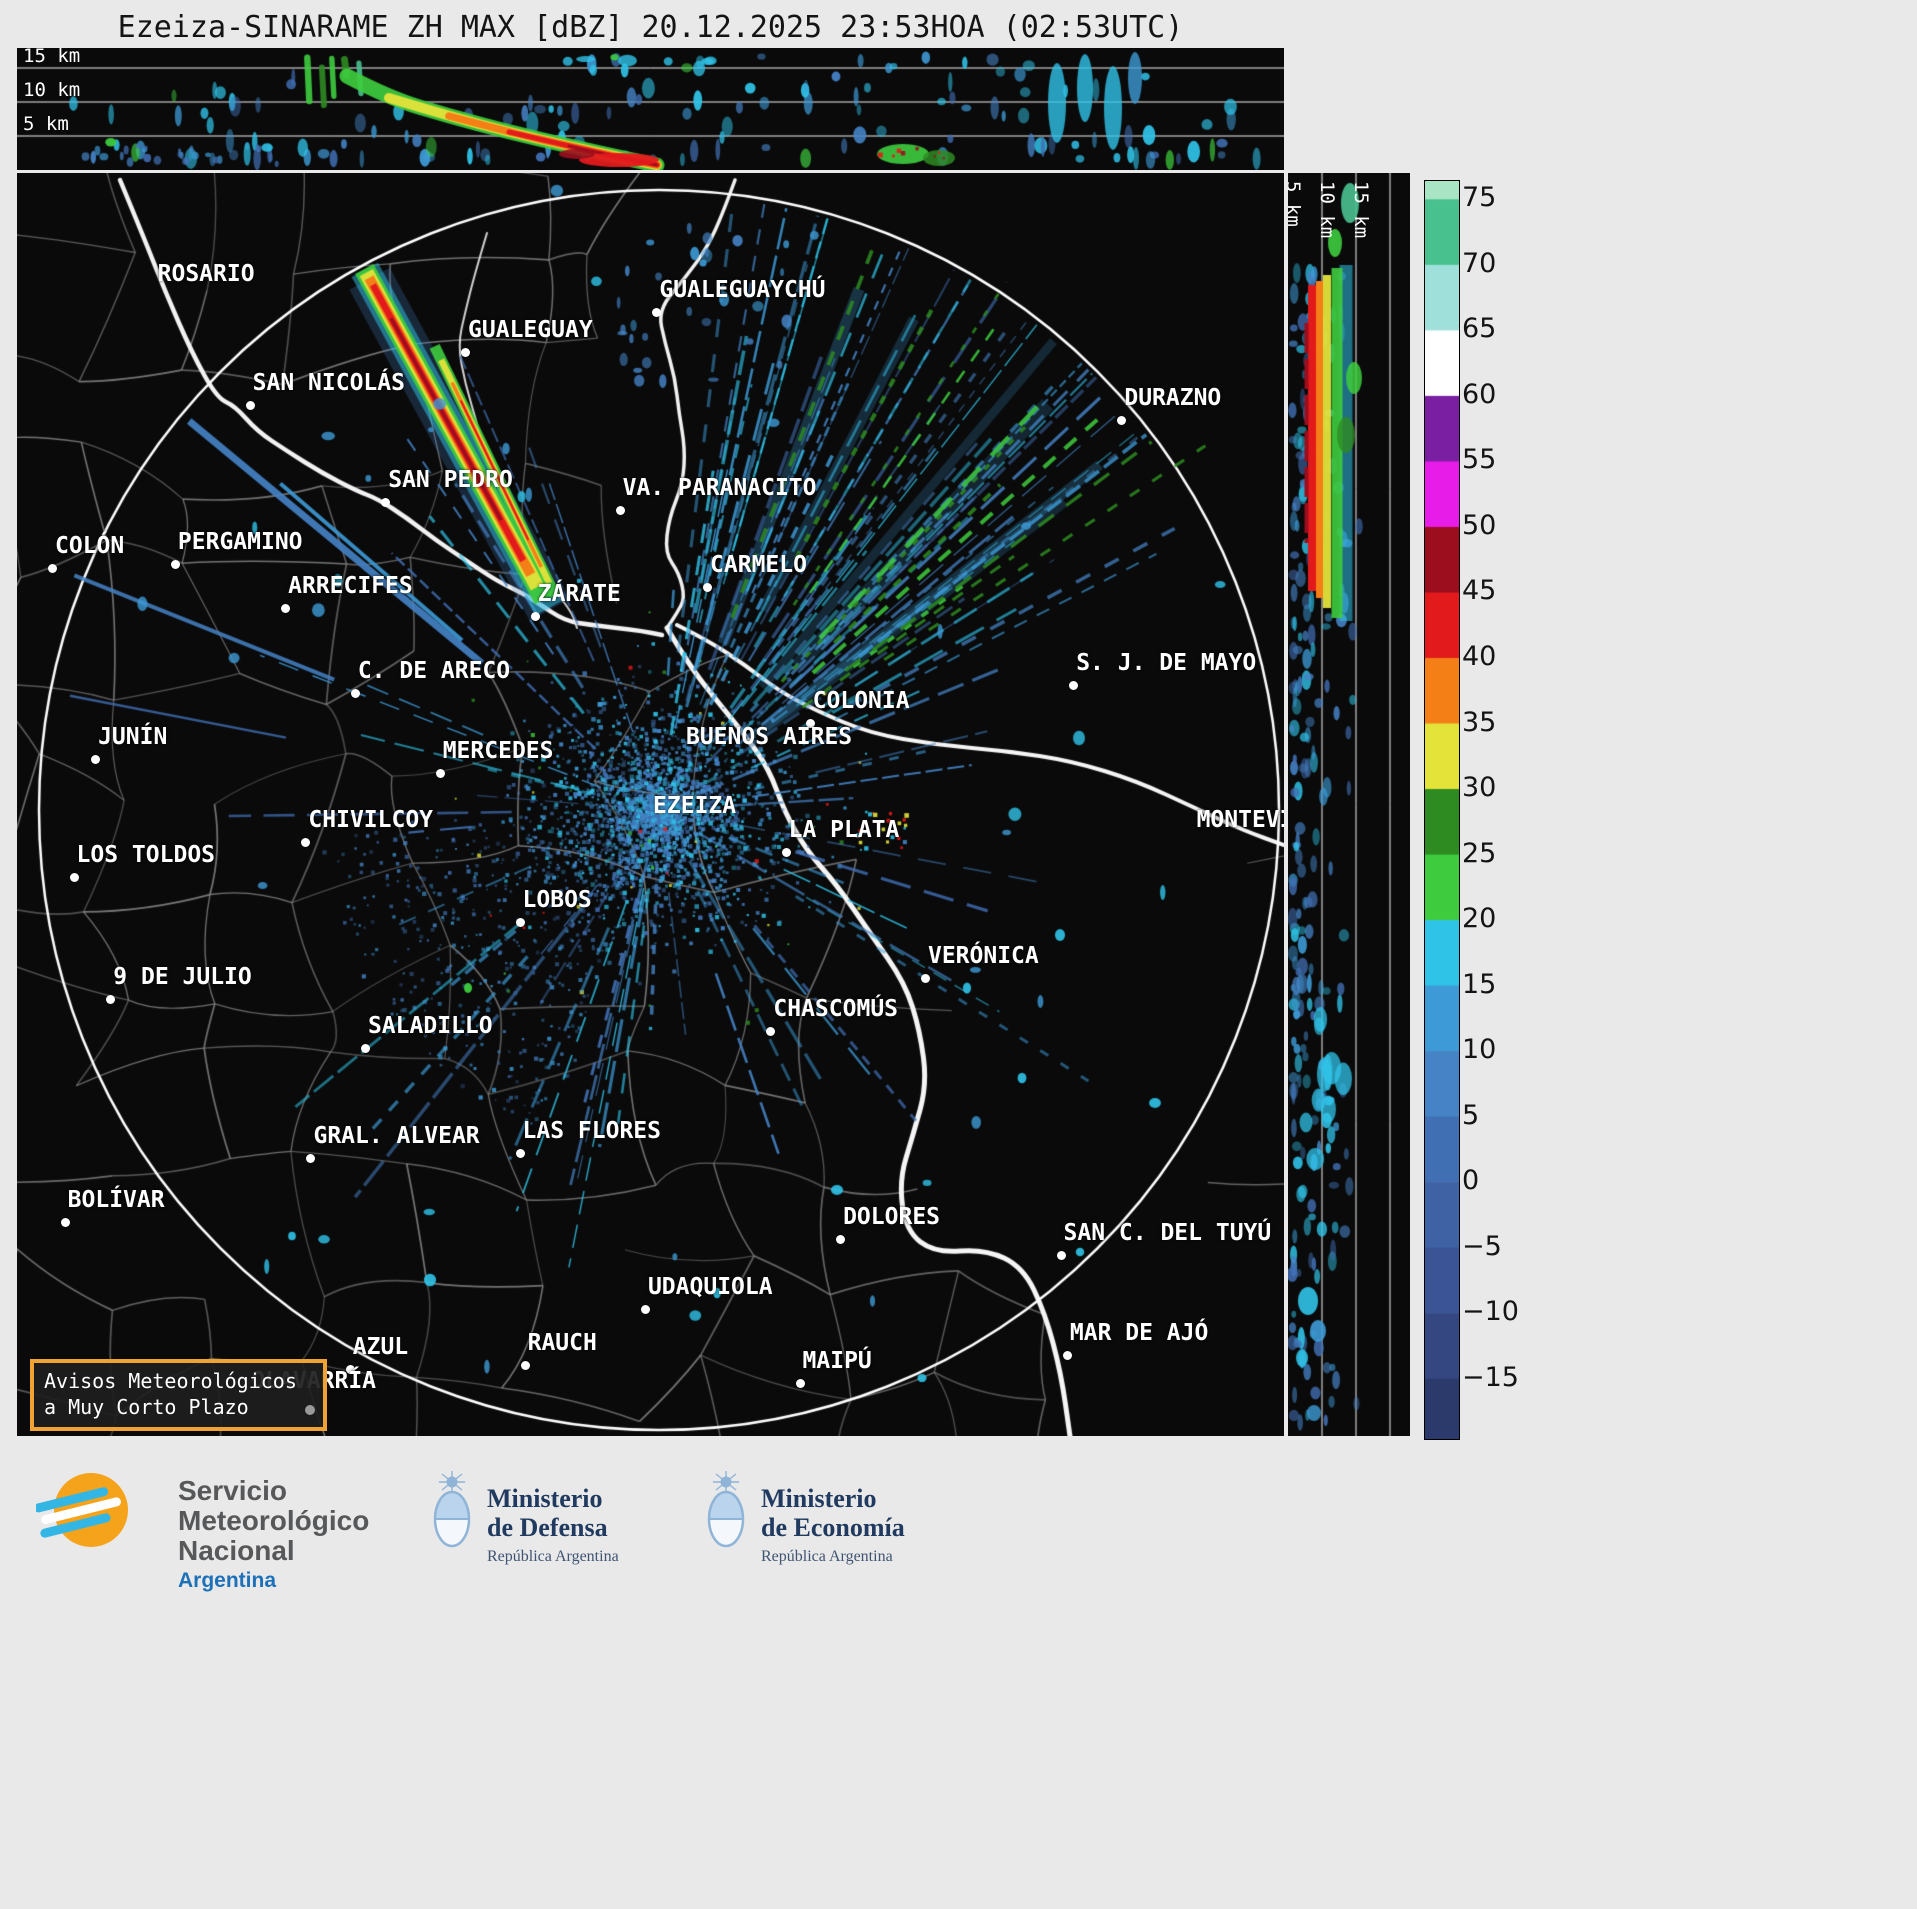  I want to click on city-label: SAN PEDRO, so click(450, 480).